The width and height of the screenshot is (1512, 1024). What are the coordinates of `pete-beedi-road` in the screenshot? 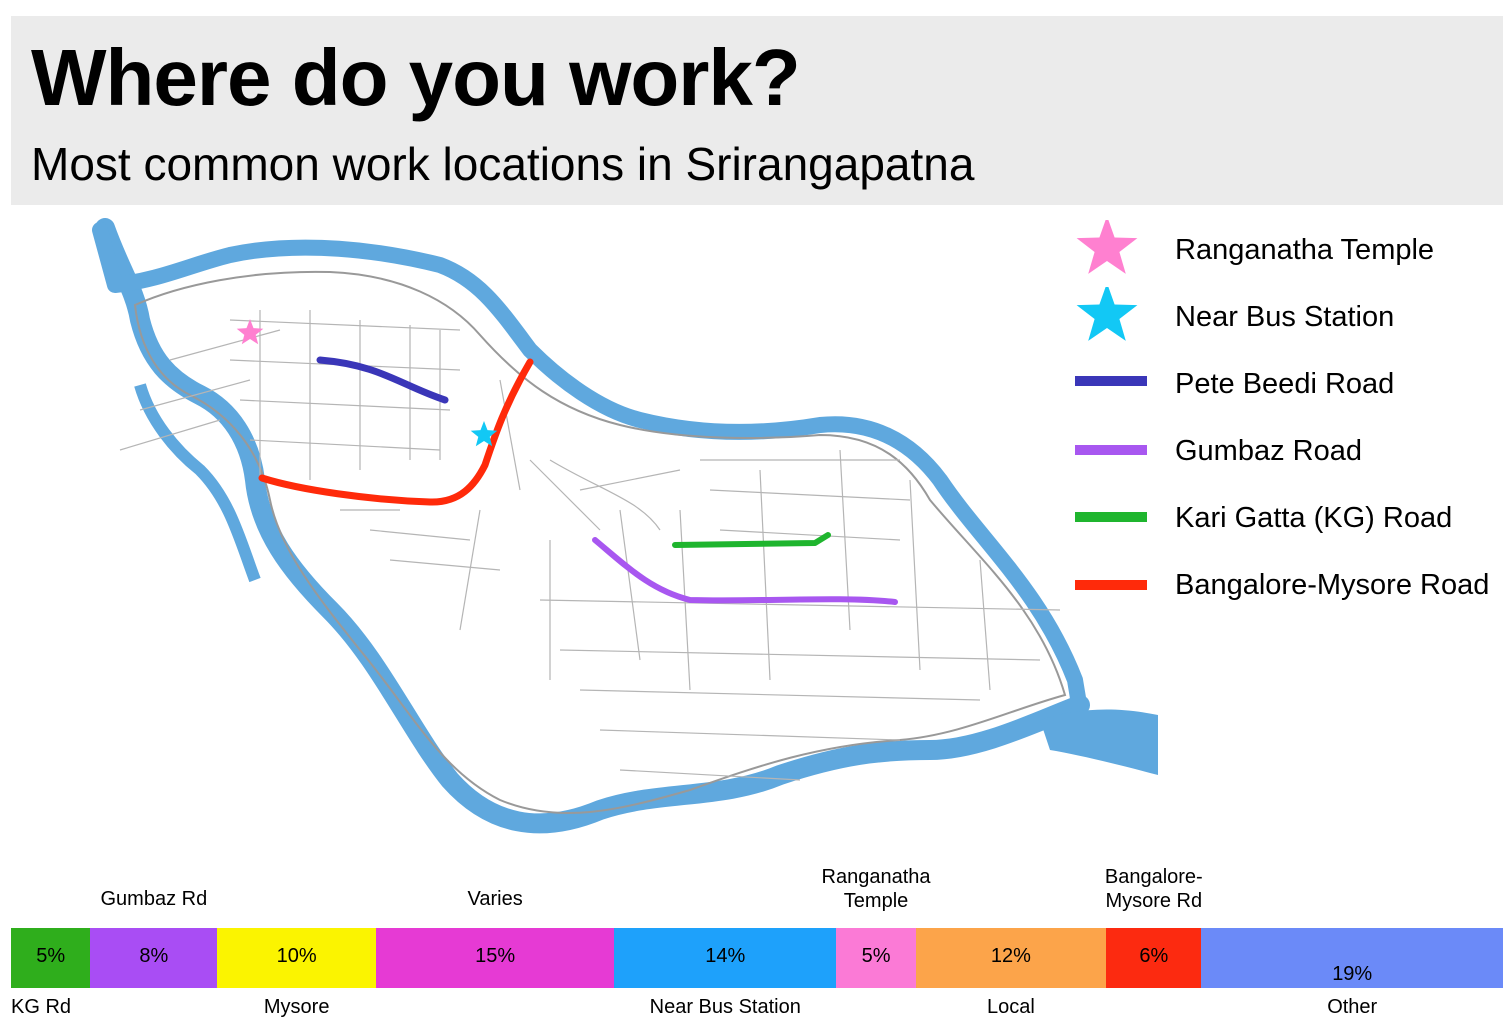 It's located at (382, 380).